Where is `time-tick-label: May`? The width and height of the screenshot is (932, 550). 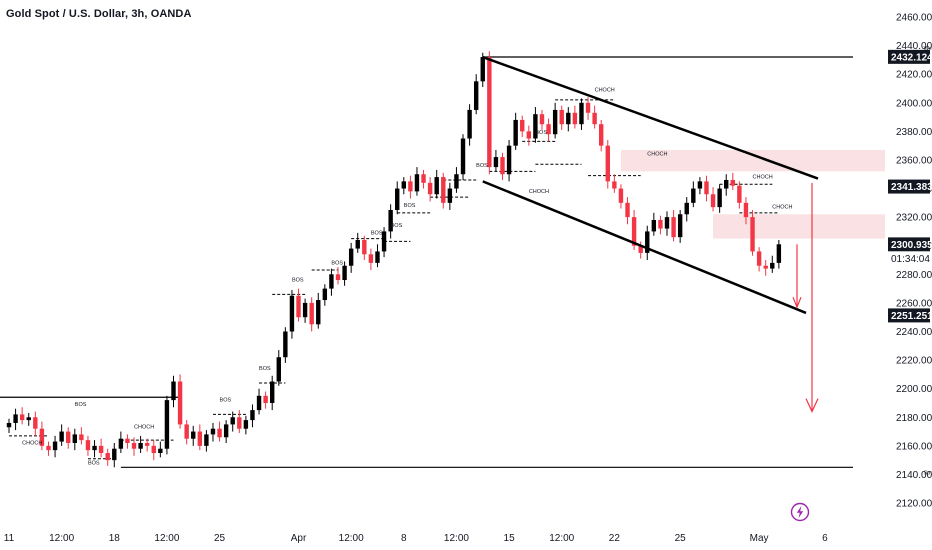
time-tick-label: May is located at coordinates (759, 538).